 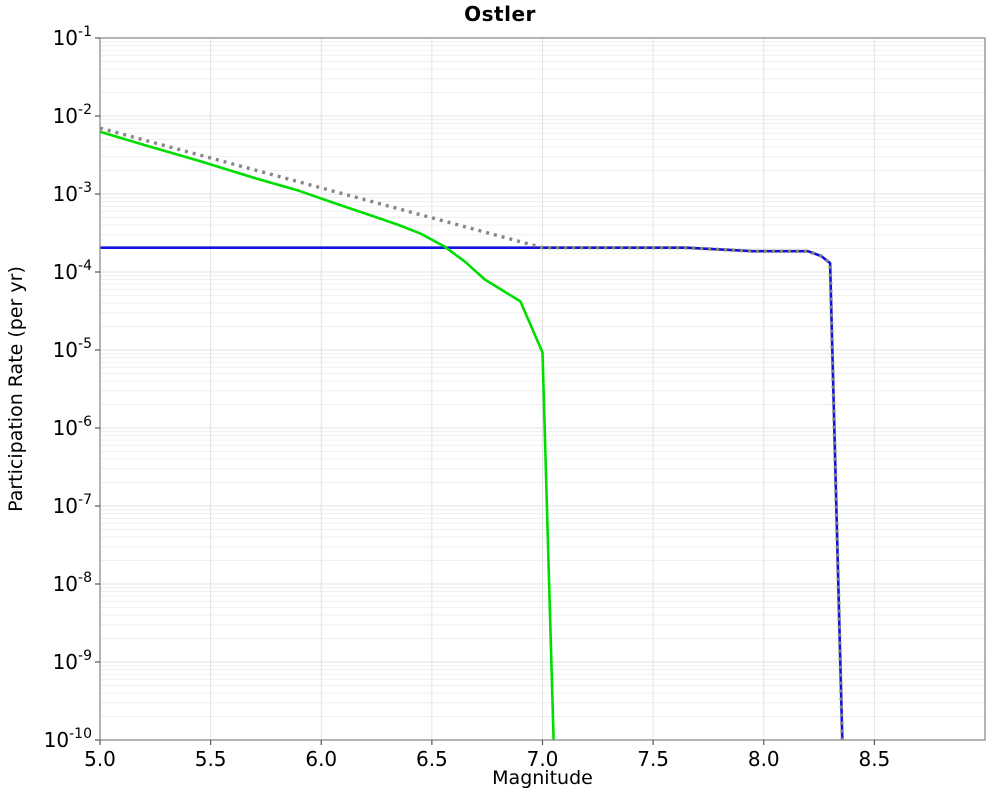 I want to click on y-tick-label: 10⁻⁸, so click(x=72, y=583).